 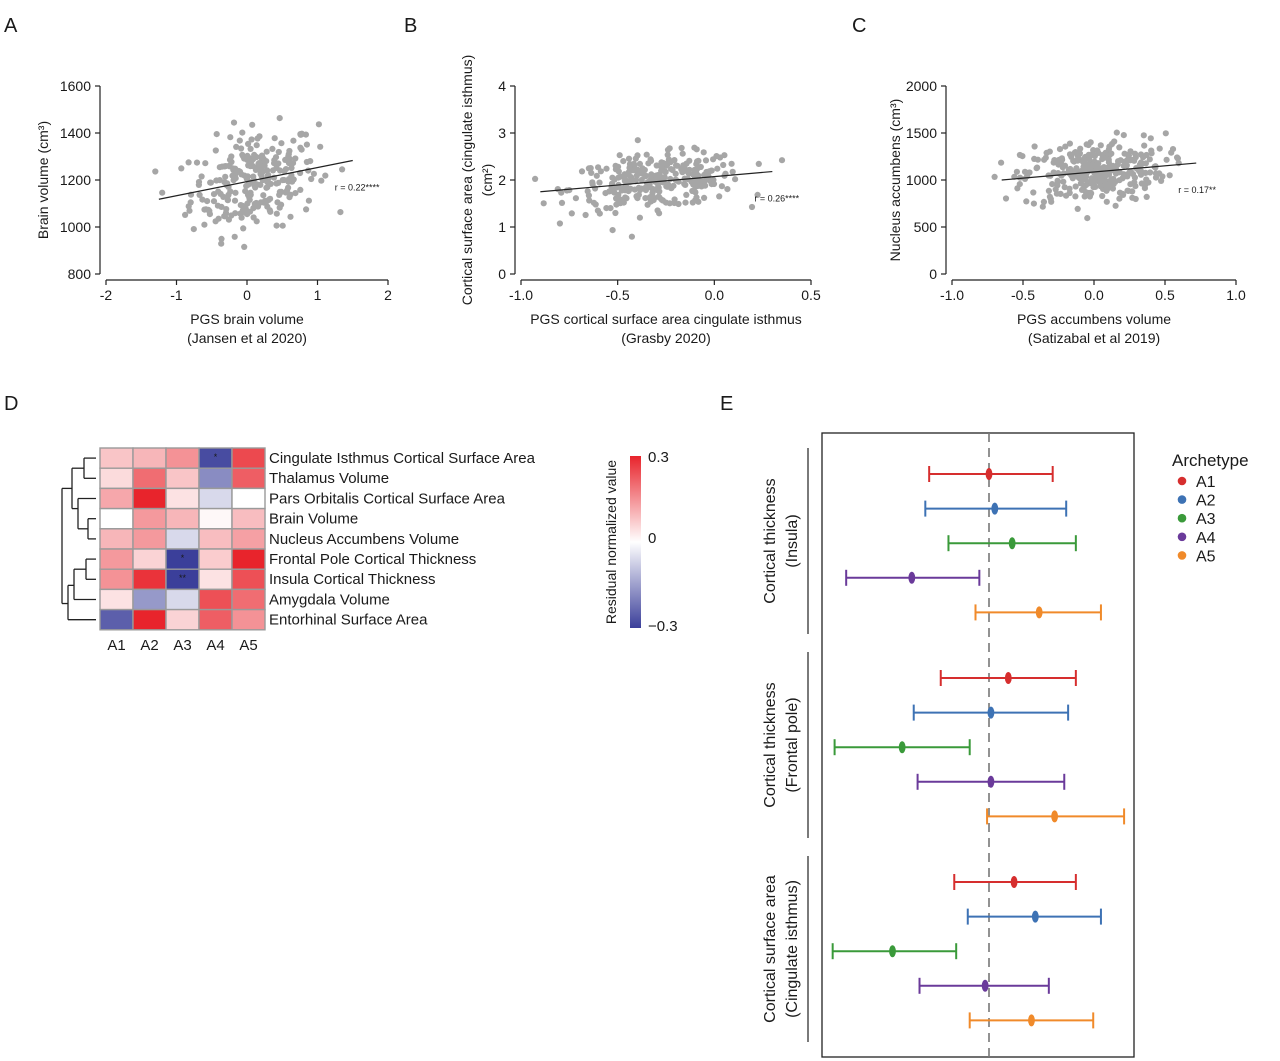 What do you see at coordinates (11, 26) in the screenshot?
I see `panel-letter-a: A` at bounding box center [11, 26].